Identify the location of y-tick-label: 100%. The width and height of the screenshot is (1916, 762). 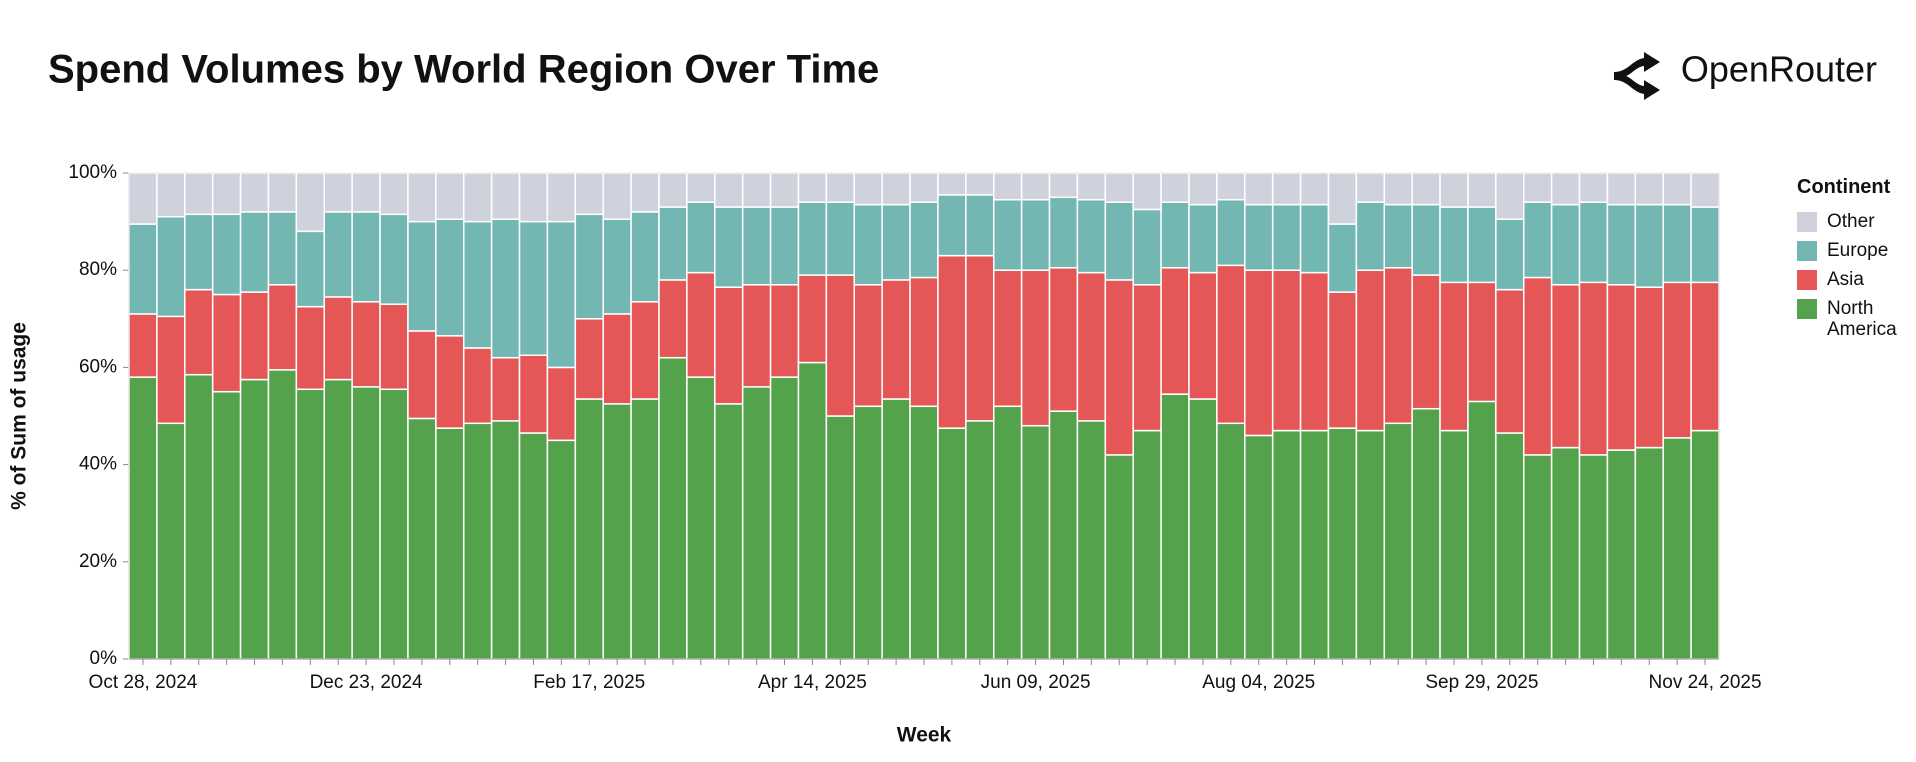
(92, 172).